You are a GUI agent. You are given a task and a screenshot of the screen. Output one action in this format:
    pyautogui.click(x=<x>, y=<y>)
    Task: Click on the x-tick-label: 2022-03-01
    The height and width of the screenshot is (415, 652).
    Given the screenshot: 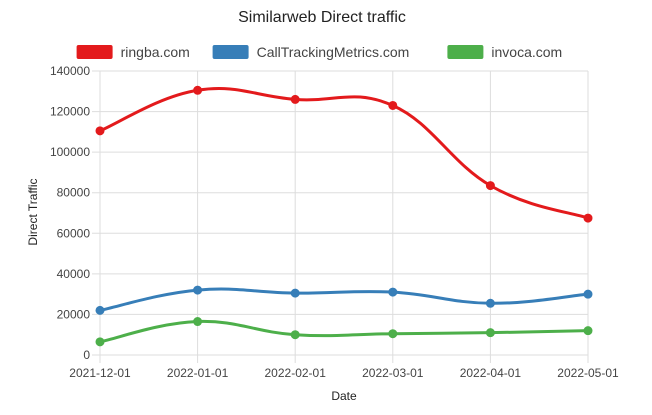 What is the action you would take?
    pyautogui.click(x=393, y=373)
    